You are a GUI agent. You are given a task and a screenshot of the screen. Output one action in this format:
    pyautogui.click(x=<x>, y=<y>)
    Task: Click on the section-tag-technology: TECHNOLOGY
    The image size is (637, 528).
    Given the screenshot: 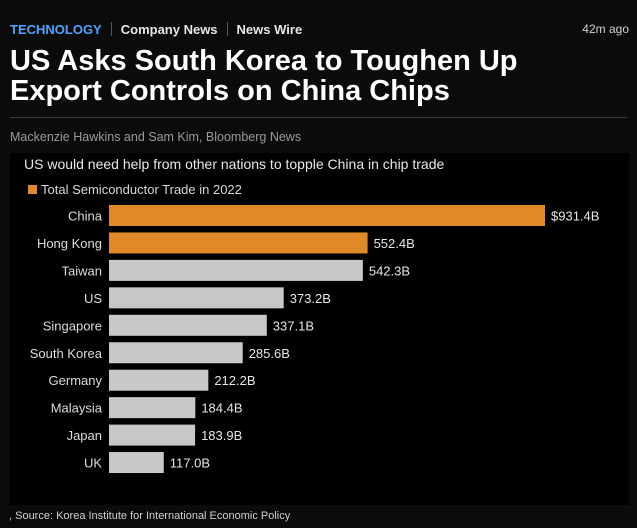 What is the action you would take?
    pyautogui.click(x=56, y=29)
    